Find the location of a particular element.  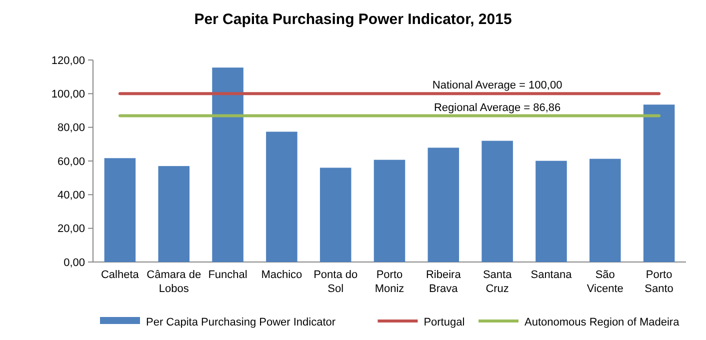

legend-label: Autonomous Region of Madeira is located at coordinates (602, 322).